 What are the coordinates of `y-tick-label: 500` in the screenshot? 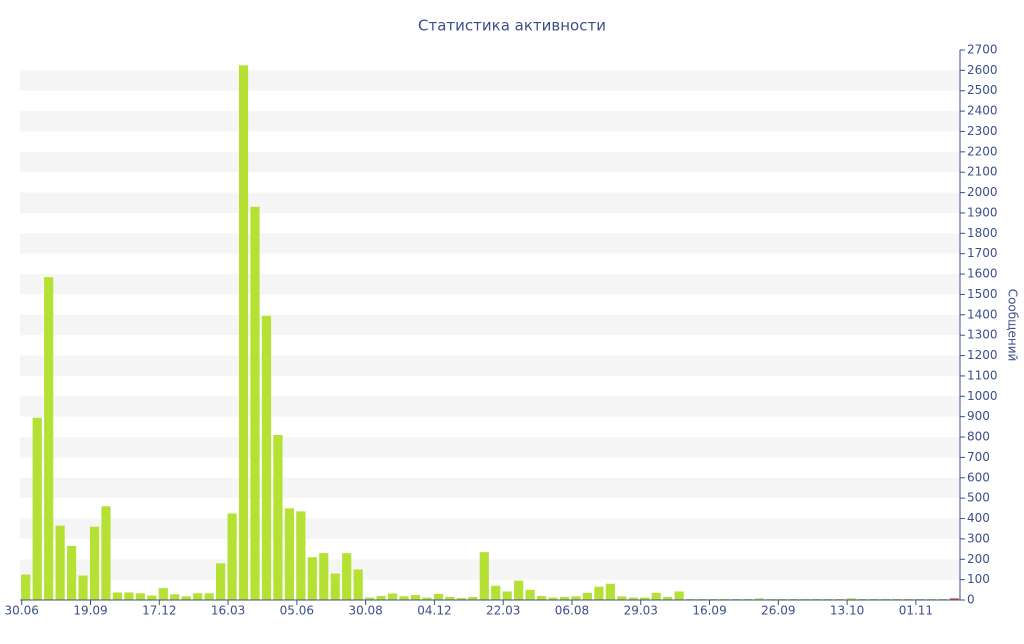 It's located at (978, 498).